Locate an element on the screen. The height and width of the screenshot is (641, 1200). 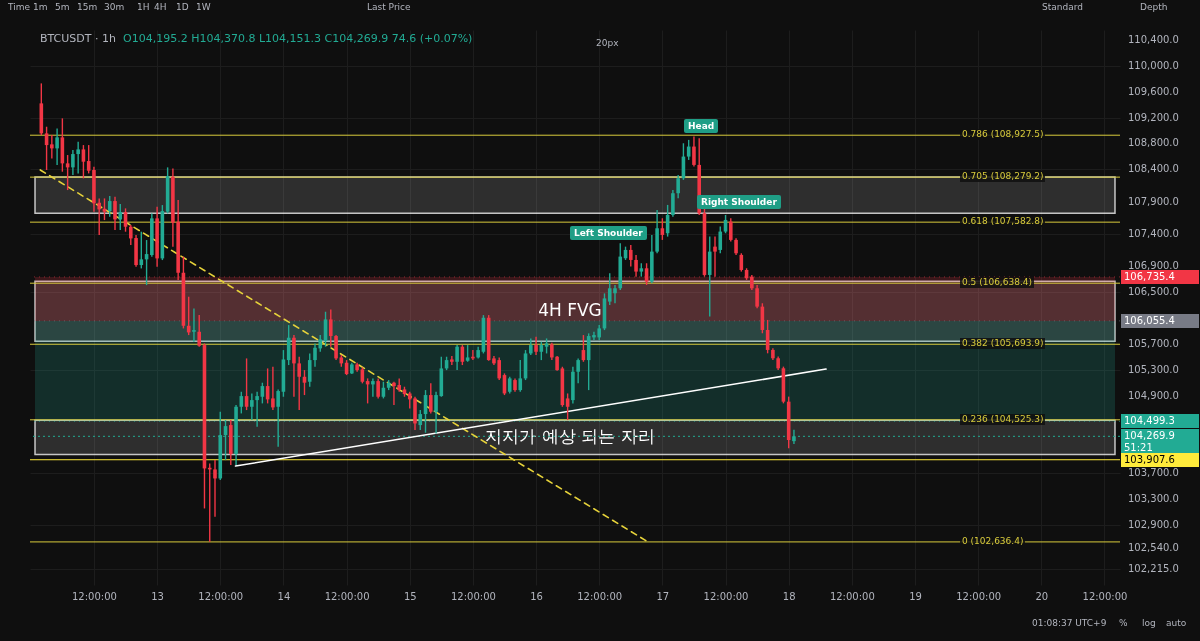
ref-line-label: 104,499.3 is located at coordinates (1160, 421).